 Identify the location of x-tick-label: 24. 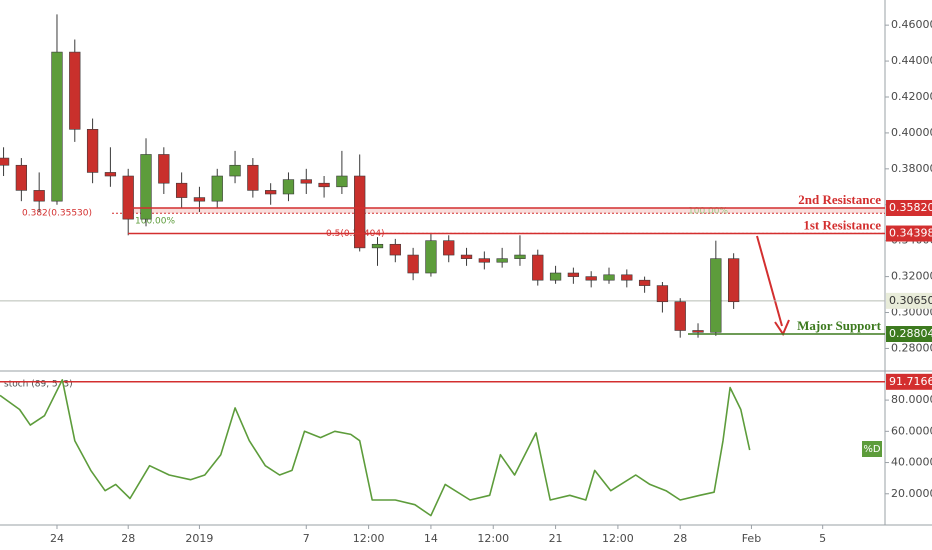
(57, 538).